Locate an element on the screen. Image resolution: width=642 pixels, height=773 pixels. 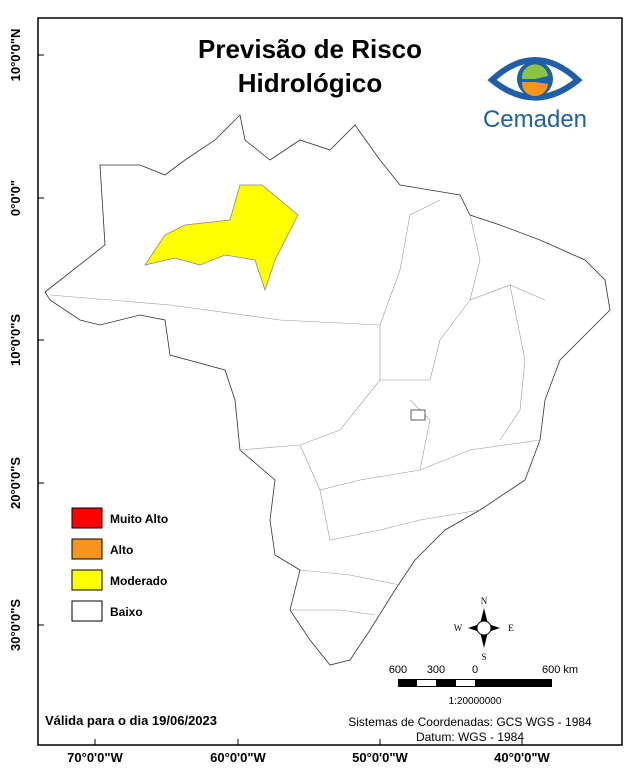
legend-label: Moderado is located at coordinates (138, 581).